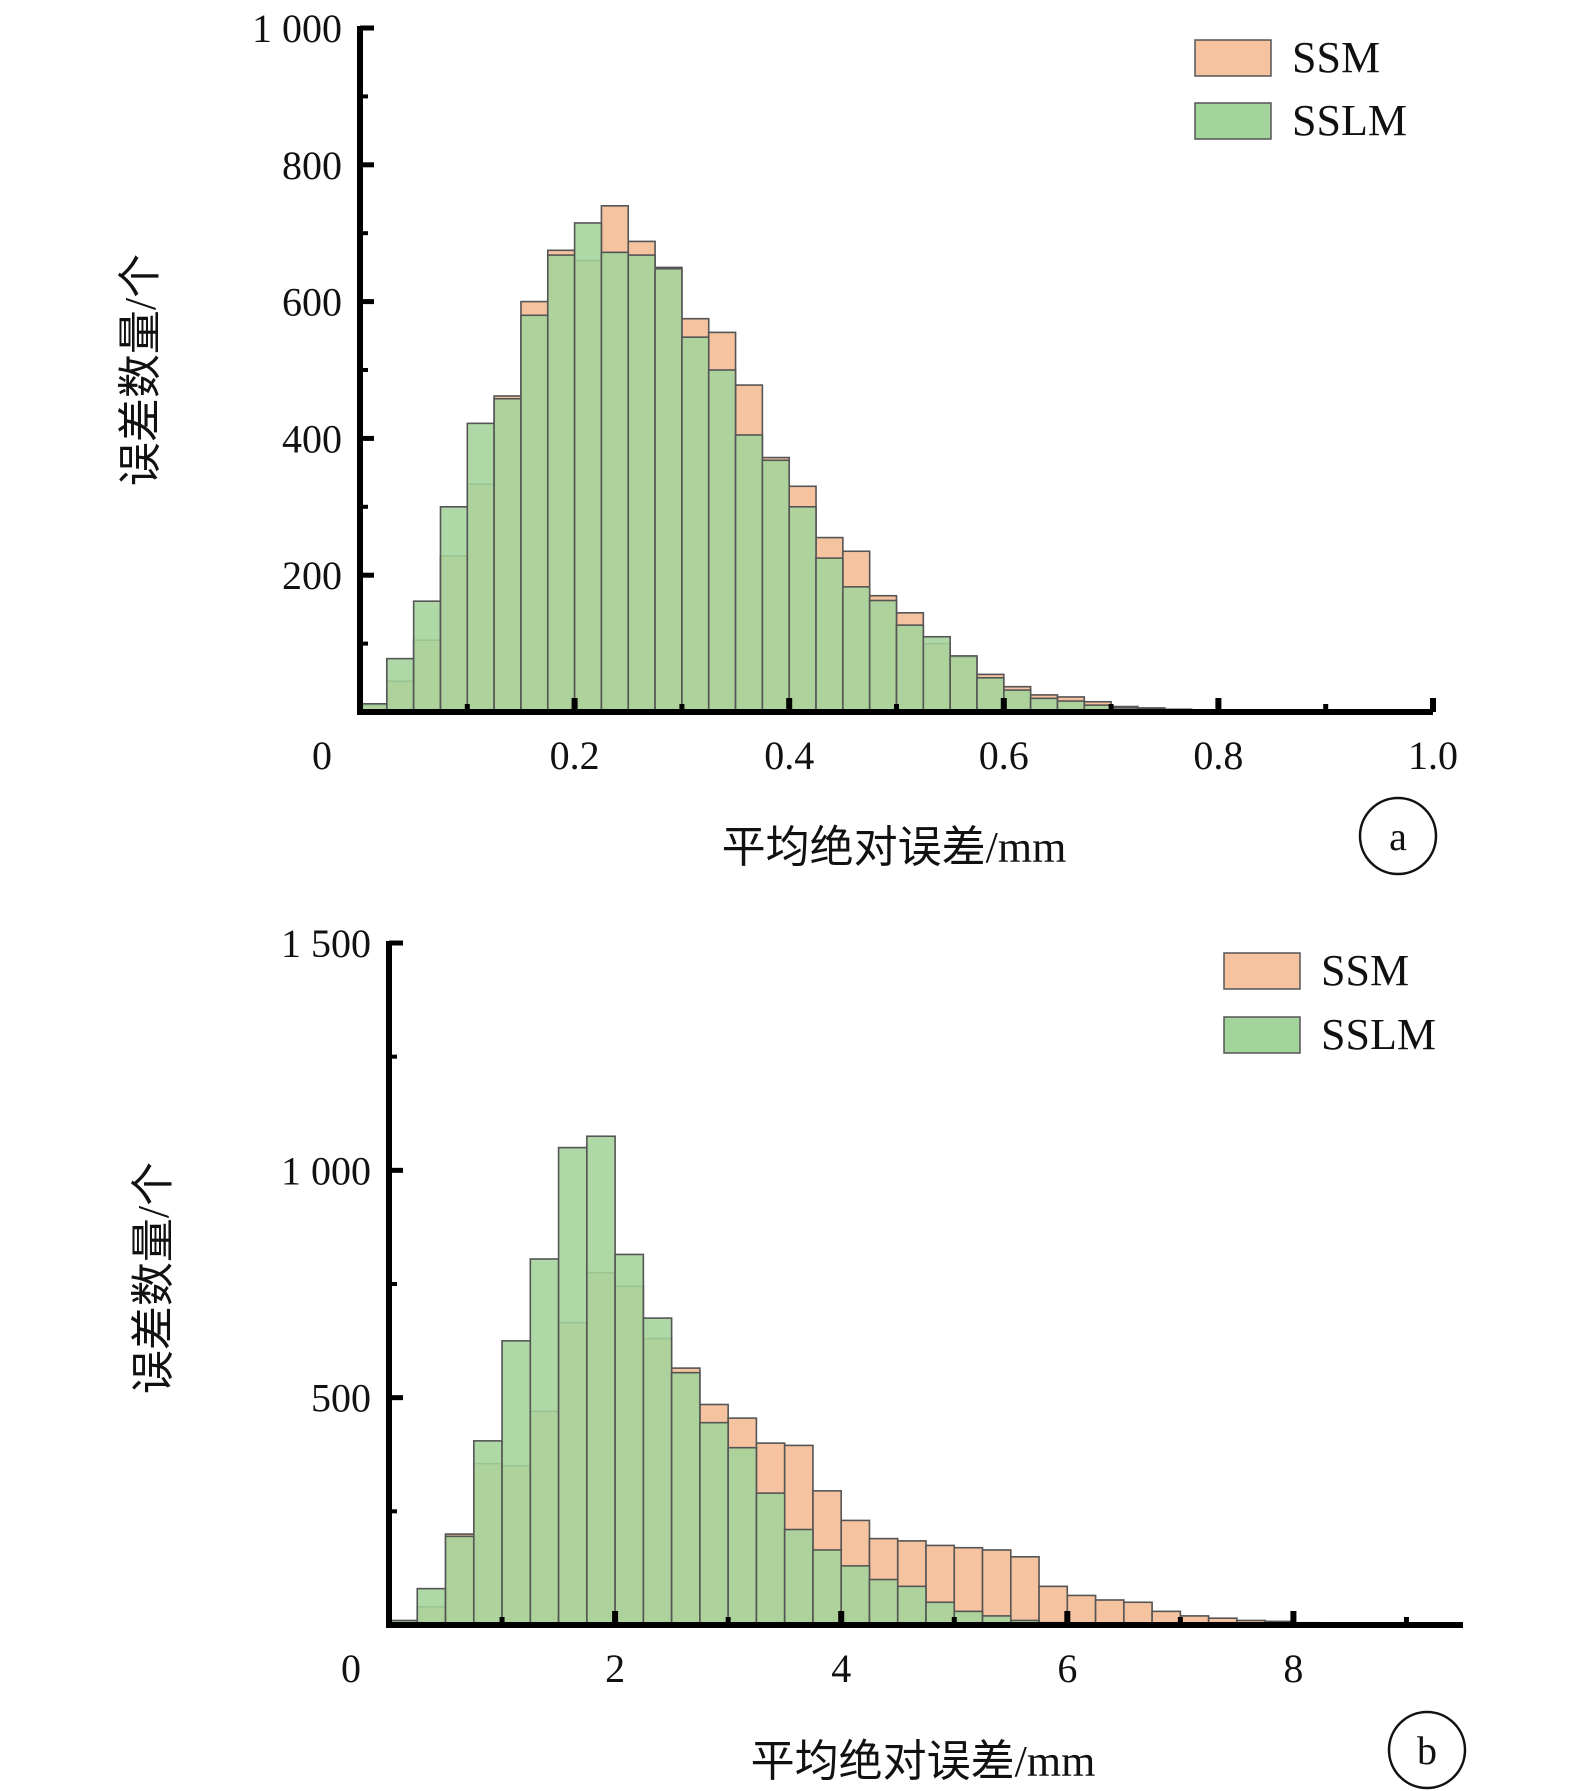  What do you see at coordinates (1067, 1668) in the screenshot?
I see `x-tick-label: 6` at bounding box center [1067, 1668].